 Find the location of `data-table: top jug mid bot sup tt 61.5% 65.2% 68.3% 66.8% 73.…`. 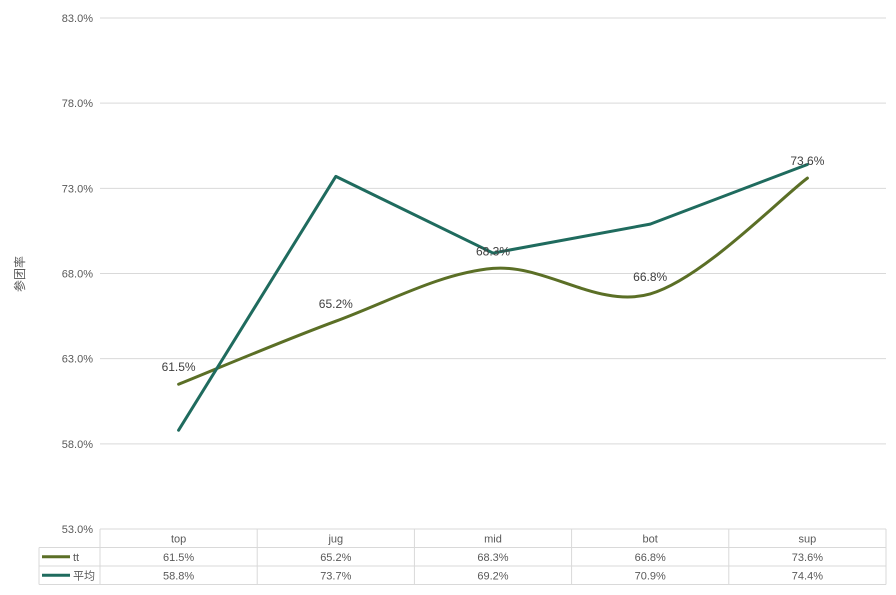

data-table: top jug mid bot sup tt 61.5% 65.2% 68.3% 66.8% 73.… is located at coordinates (462, 556).